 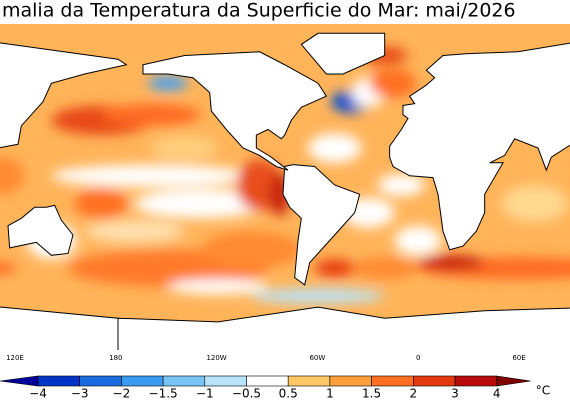 I want to click on colorbar-label: −1, so click(x=205, y=393).